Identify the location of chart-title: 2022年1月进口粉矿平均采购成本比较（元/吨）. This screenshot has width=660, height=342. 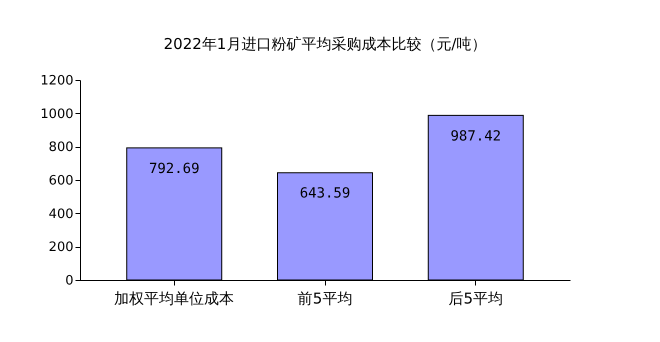
(325, 44).